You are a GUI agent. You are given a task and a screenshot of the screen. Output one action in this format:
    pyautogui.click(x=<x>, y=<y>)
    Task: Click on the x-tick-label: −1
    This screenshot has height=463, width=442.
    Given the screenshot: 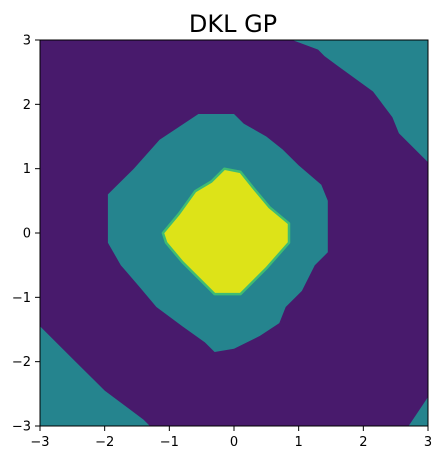 What is the action you would take?
    pyautogui.click(x=169, y=442)
    